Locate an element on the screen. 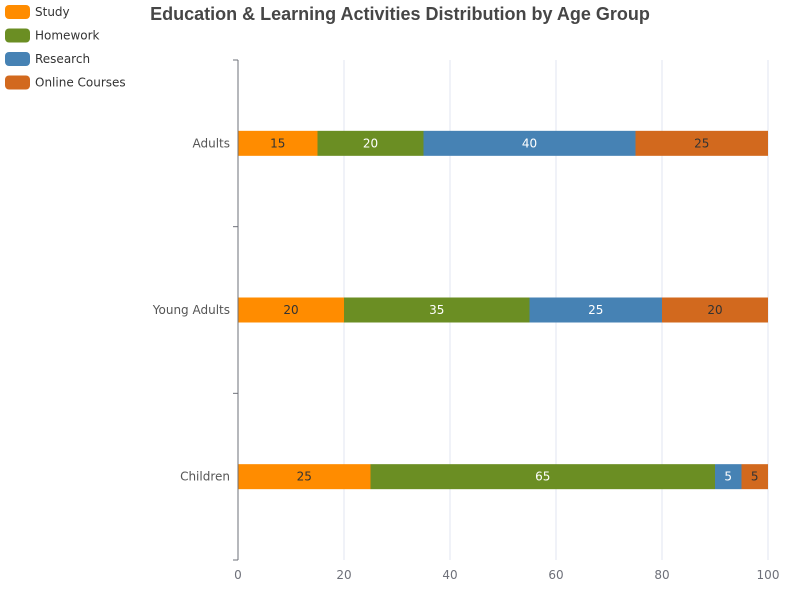  category-label: Adults is located at coordinates (211, 143).